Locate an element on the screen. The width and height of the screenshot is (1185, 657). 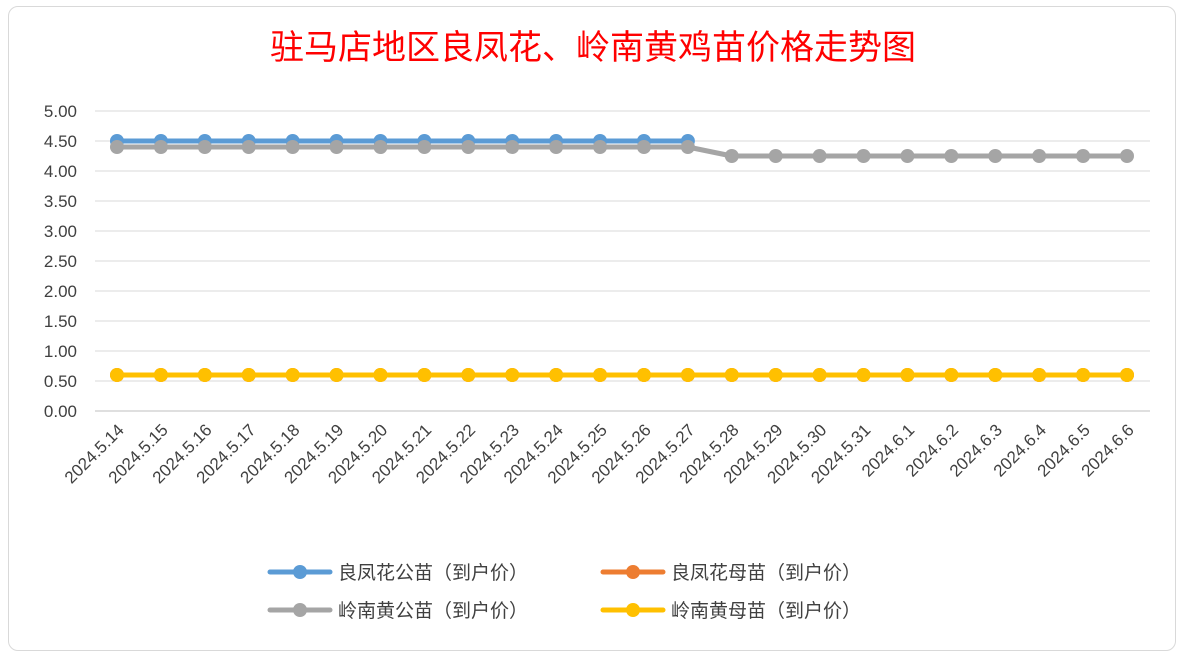
legend-item: 岭南黄公苗（到户价） is located at coordinates (397, 611).